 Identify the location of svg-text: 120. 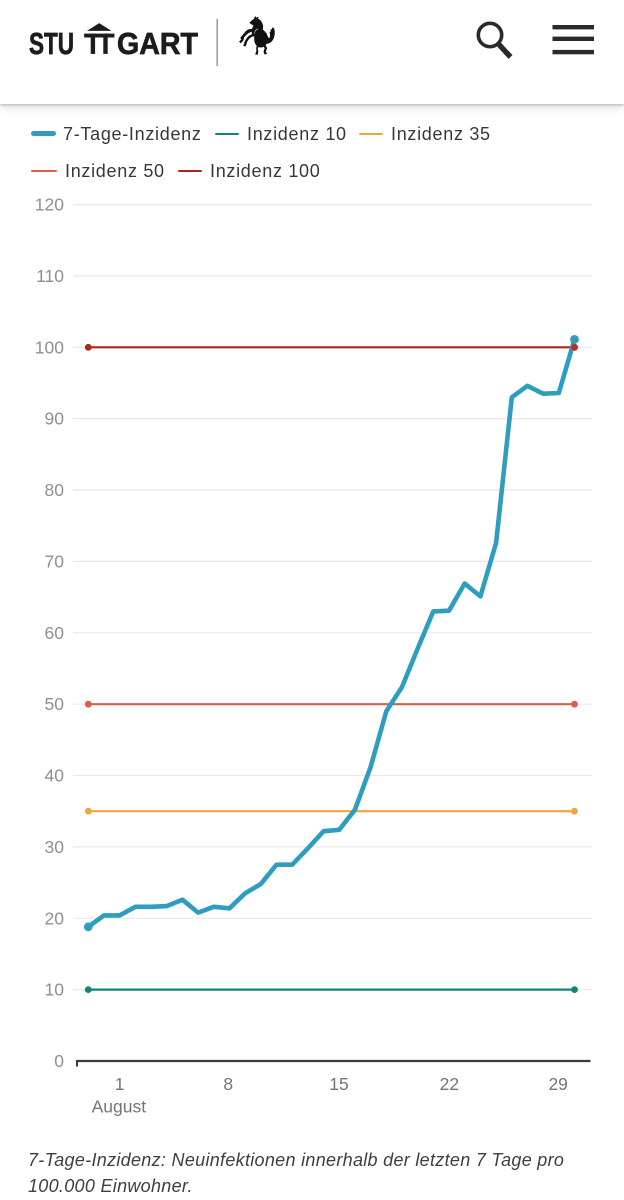
(49, 205).